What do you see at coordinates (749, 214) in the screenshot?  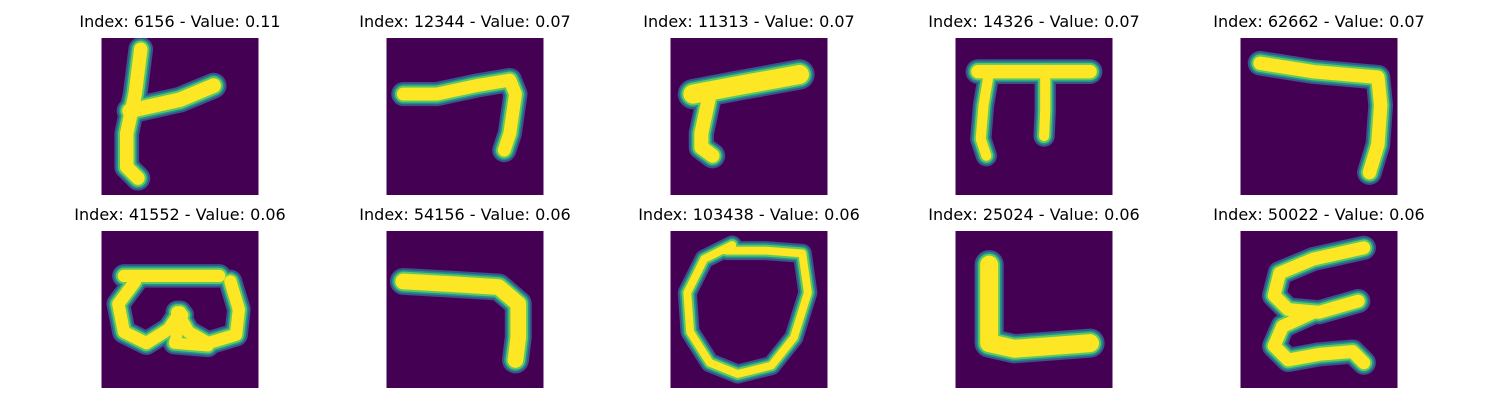 I see `panel-title: Index: 103438 - Value: 0.06` at bounding box center [749, 214].